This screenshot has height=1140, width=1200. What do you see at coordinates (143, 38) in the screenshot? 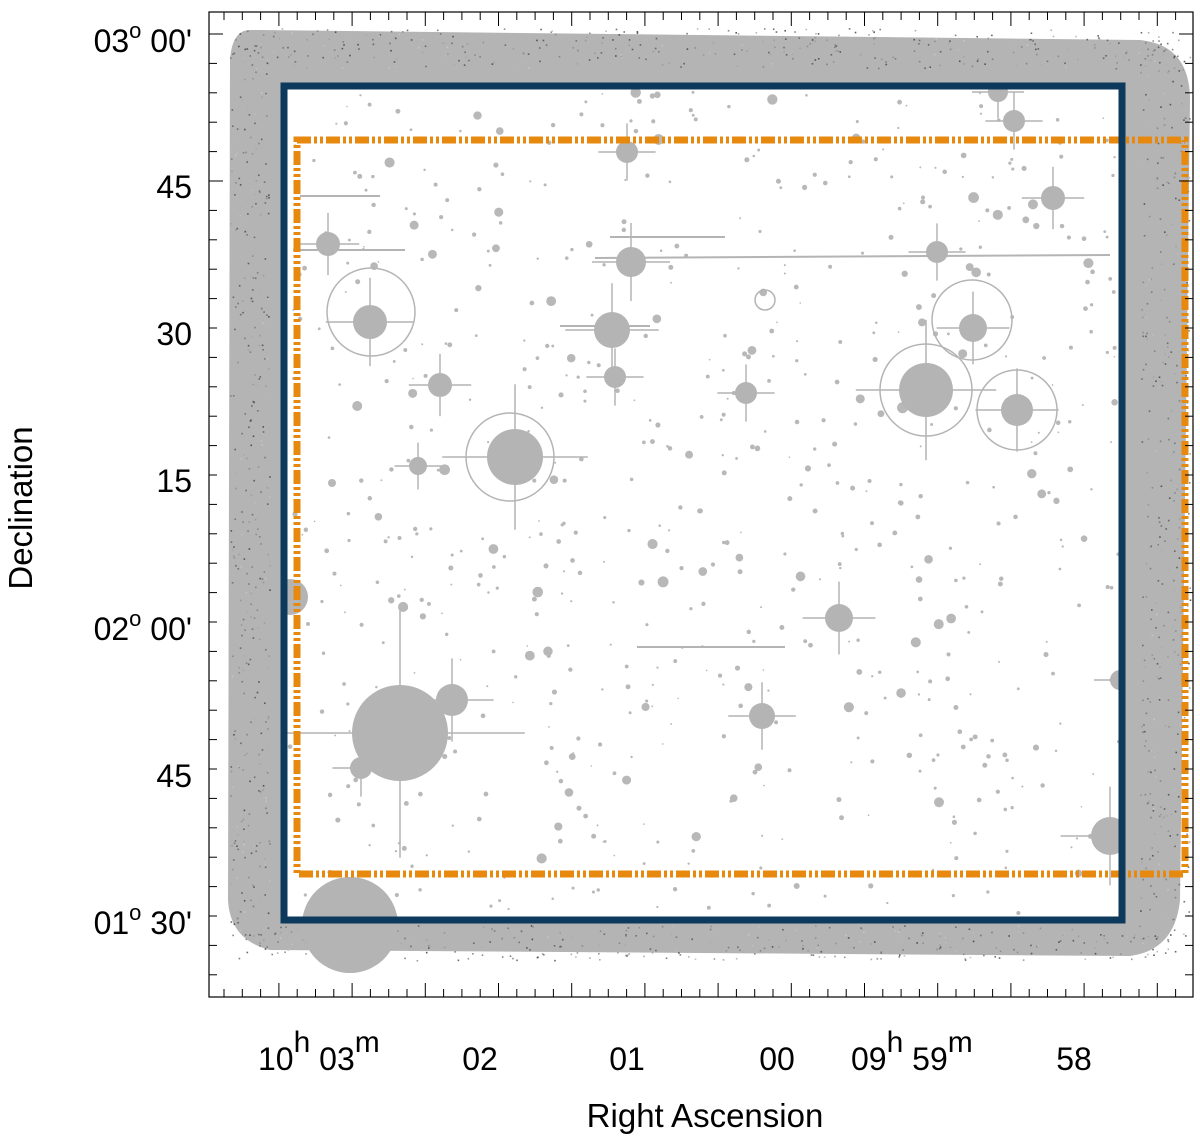
I see `y-tick-label: 03o 00'` at bounding box center [143, 38].